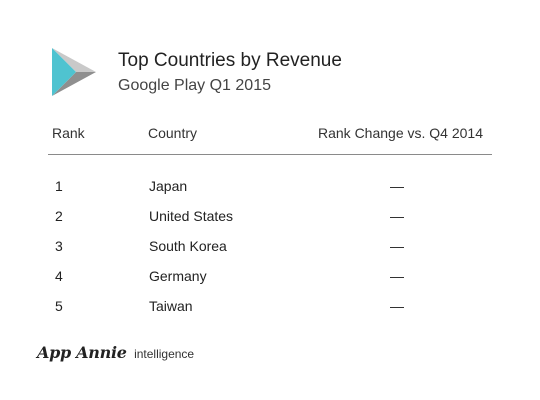  Describe the element at coordinates (400, 133) in the screenshot. I see `column-header-rank-change: Rank Change vs. Q4 2014` at that location.